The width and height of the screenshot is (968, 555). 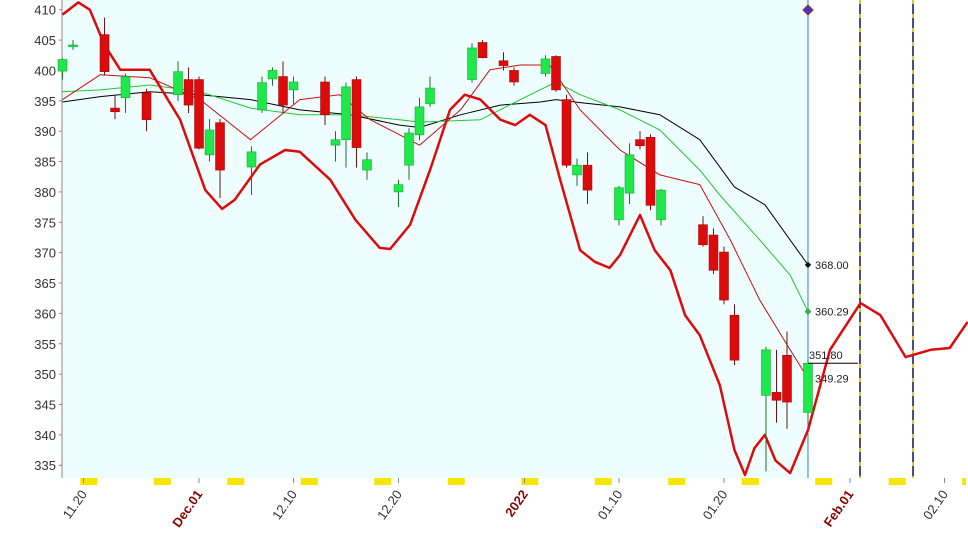 What do you see at coordinates (832, 266) in the screenshot?
I see `end-label: 368.00` at bounding box center [832, 266].